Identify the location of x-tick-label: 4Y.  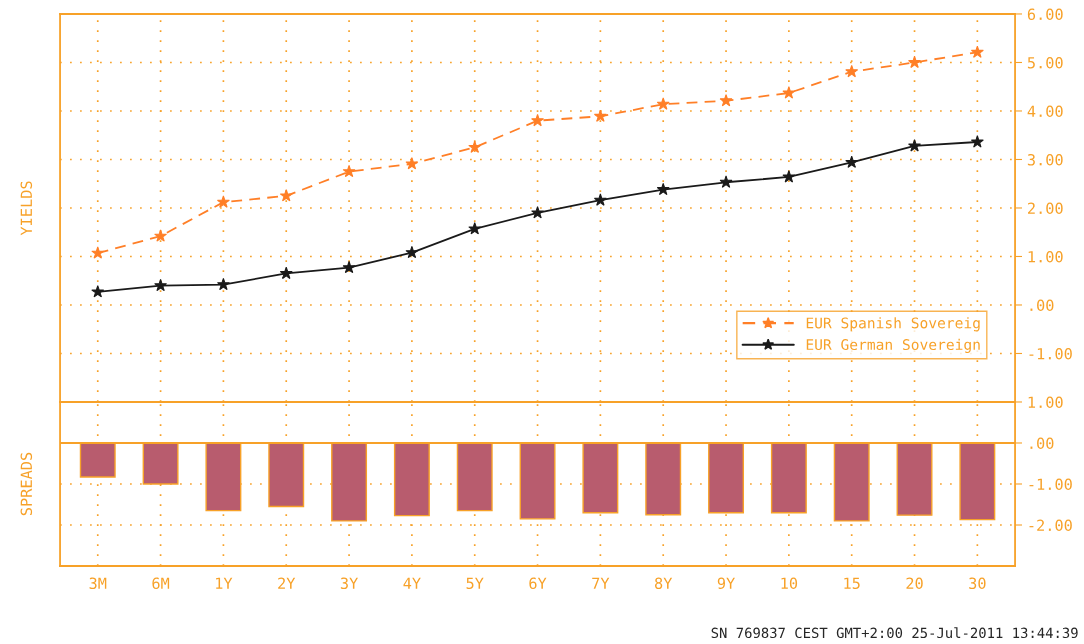
(412, 583).